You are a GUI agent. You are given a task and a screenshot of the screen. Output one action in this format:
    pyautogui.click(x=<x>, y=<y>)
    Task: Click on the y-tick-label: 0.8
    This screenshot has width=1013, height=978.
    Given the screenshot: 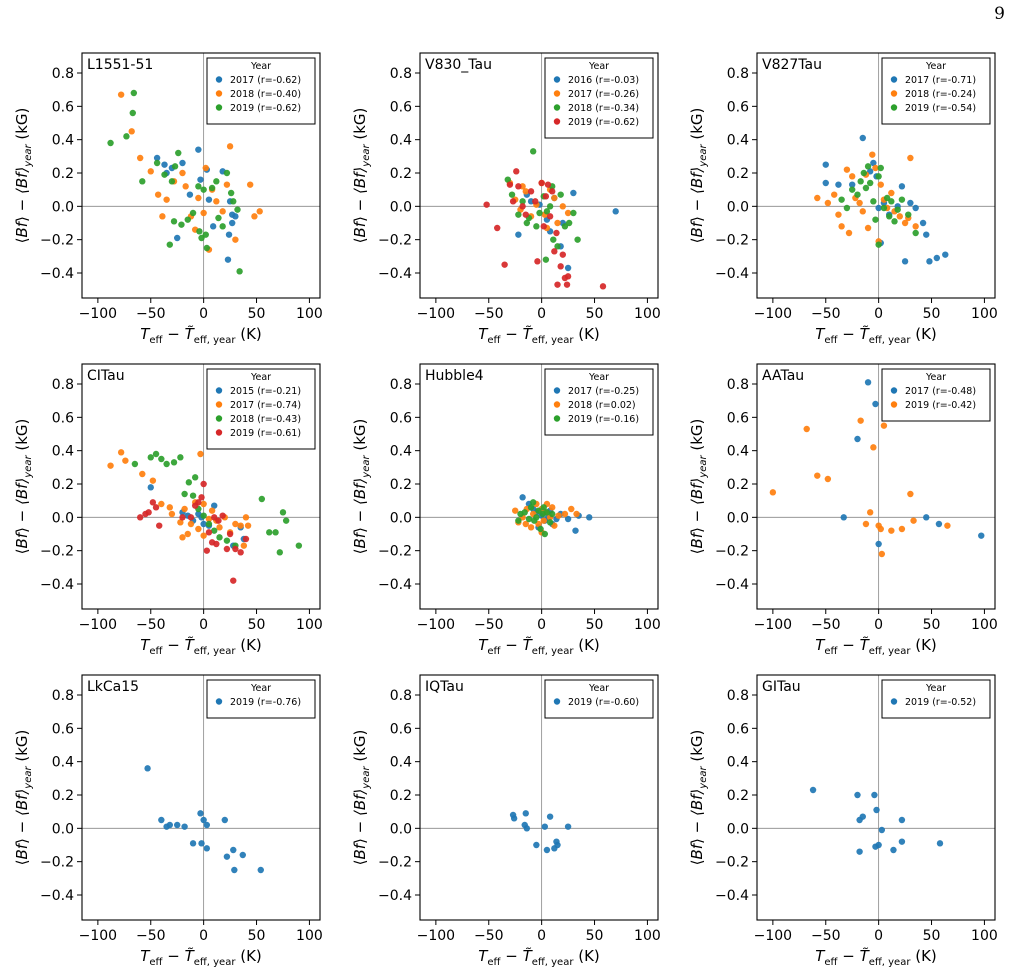 What is the action you would take?
    pyautogui.click(x=738, y=696)
    